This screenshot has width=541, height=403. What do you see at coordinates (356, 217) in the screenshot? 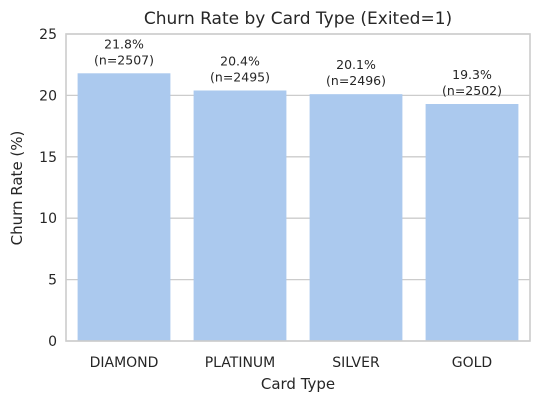
I see `bar-silver` at bounding box center [356, 217].